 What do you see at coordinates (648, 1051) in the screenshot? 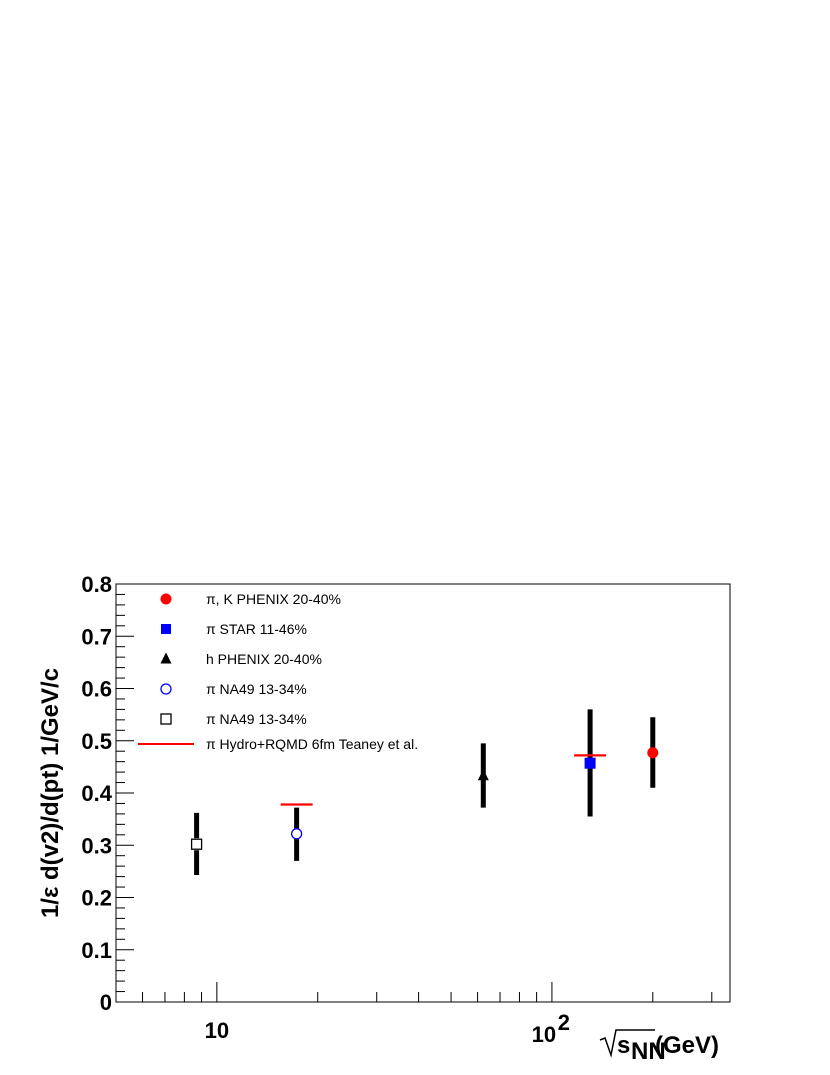
I see `x-axis-title-subscript: NN` at bounding box center [648, 1051].